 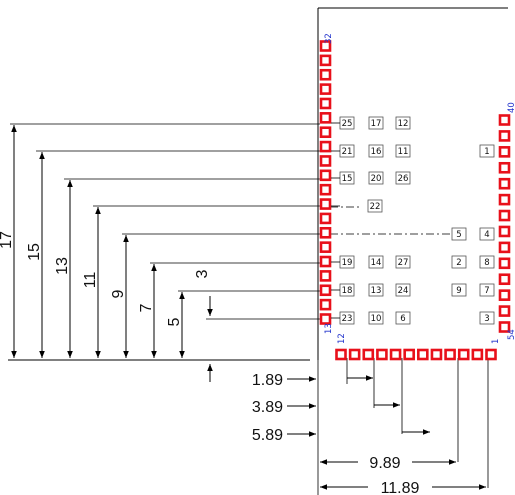 I want to click on pad-label-text: 14, so click(x=376, y=263).